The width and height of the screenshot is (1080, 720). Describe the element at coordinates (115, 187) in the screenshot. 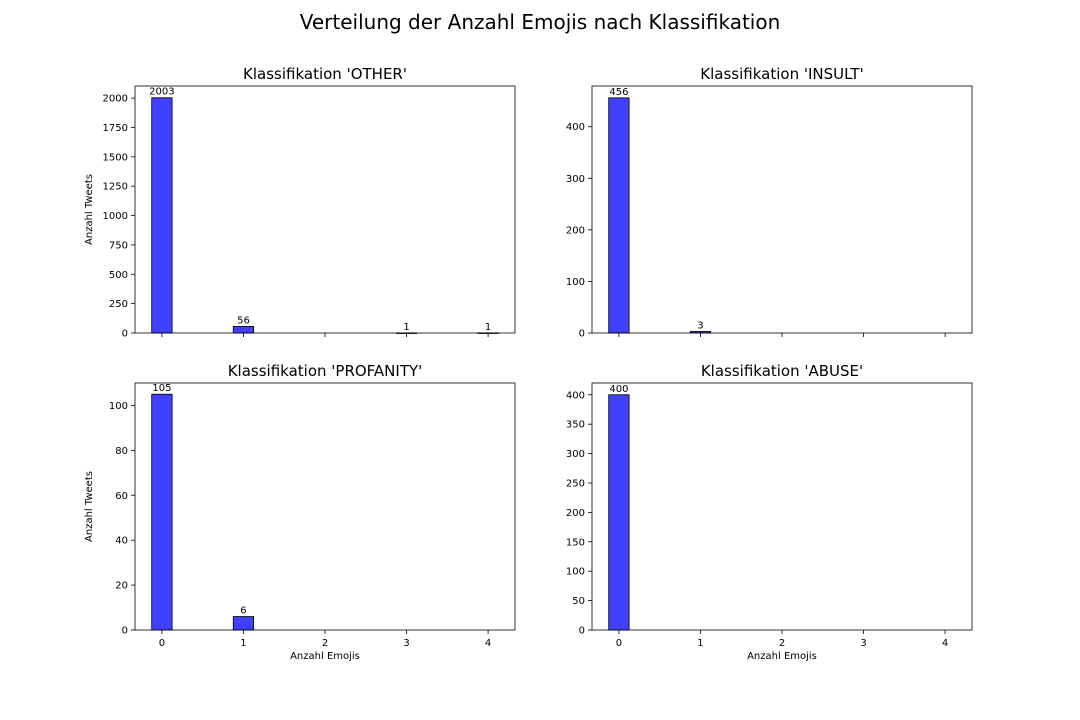

I see `y-tick-label: 1250` at that location.